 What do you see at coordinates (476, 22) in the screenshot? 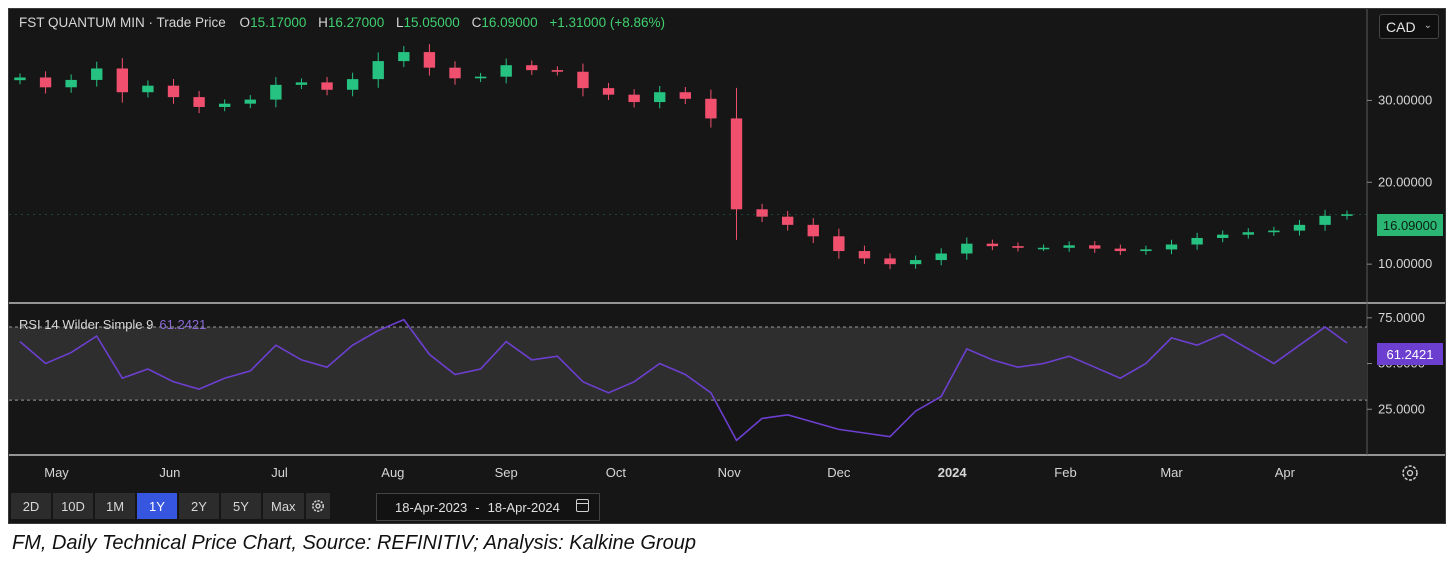
I see `close-label: C` at bounding box center [476, 22].